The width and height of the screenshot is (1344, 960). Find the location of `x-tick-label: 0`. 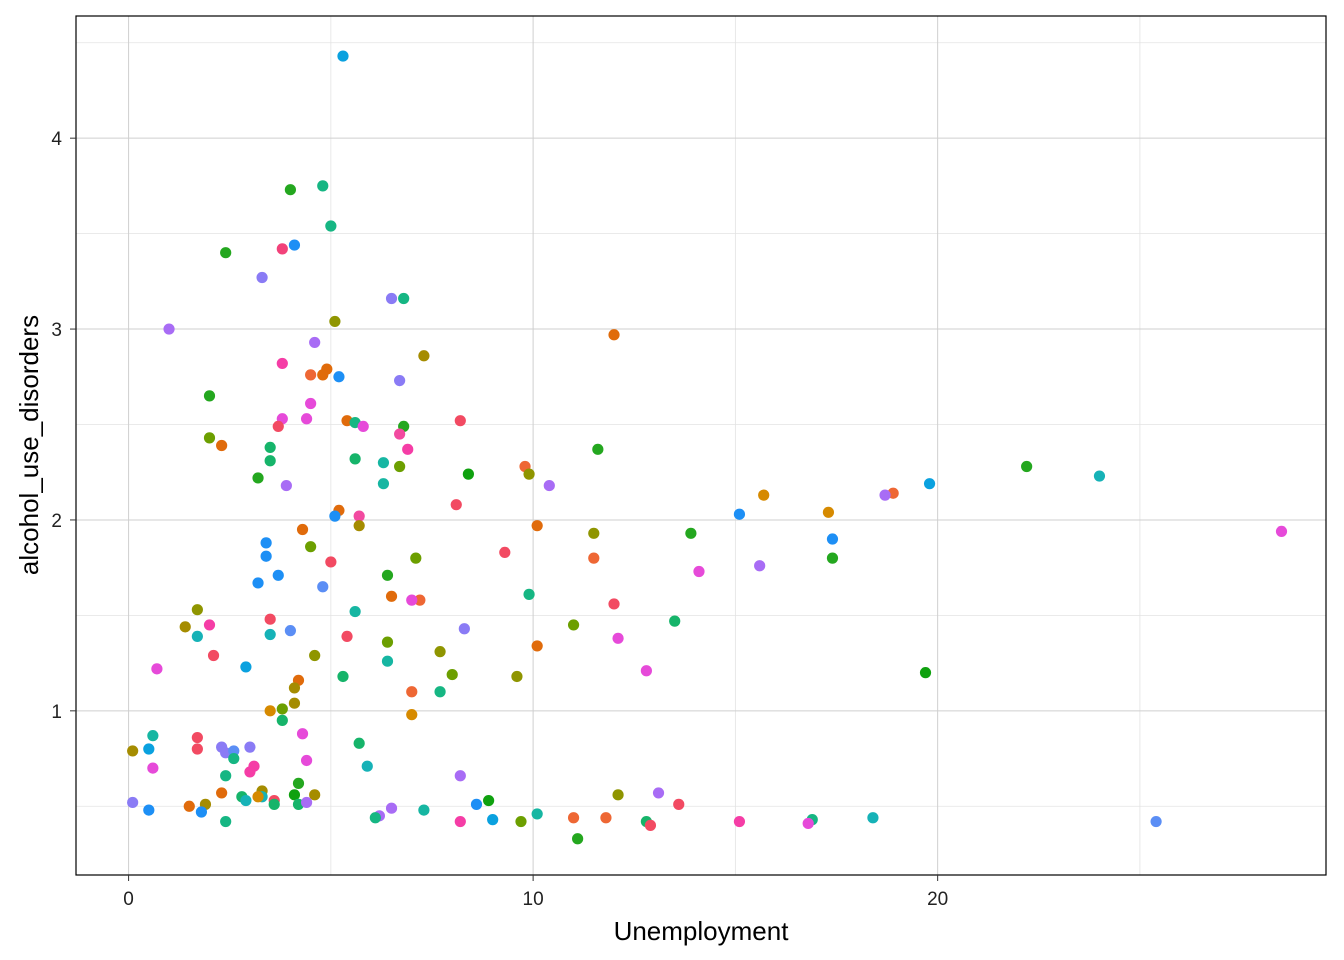

x-tick-label: 0 is located at coordinates (128, 899).